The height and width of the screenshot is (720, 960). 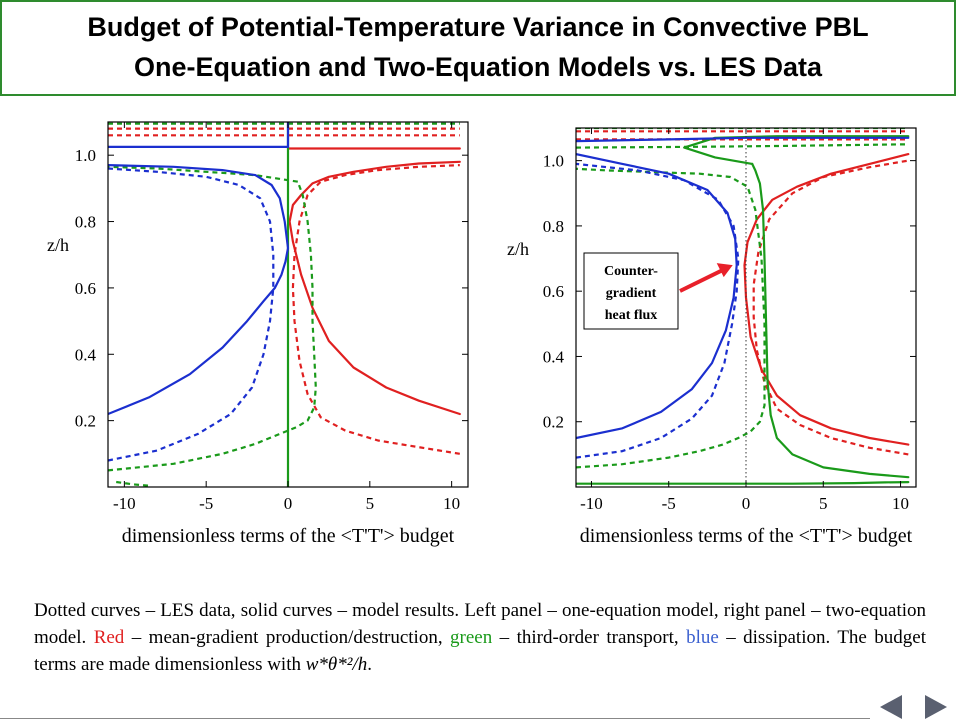 I want to click on caption-text-3: – third-order transport,, so click(x=589, y=637).